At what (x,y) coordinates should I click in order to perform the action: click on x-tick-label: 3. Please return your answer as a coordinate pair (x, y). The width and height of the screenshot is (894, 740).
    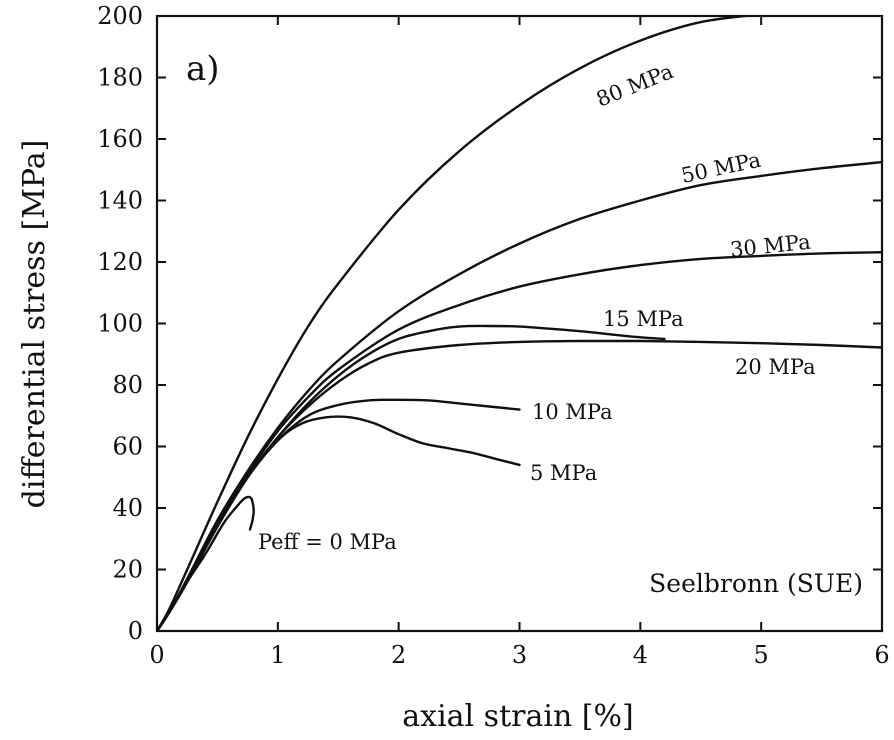
    Looking at the image, I should click on (519, 655).